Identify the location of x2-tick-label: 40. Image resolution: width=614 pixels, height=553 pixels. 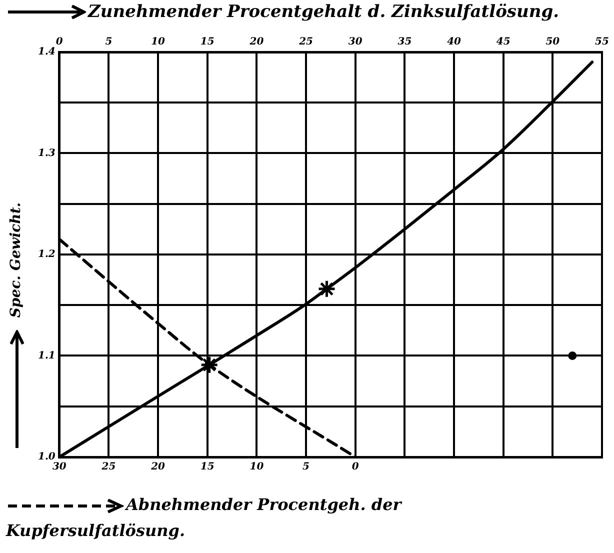
(454, 42).